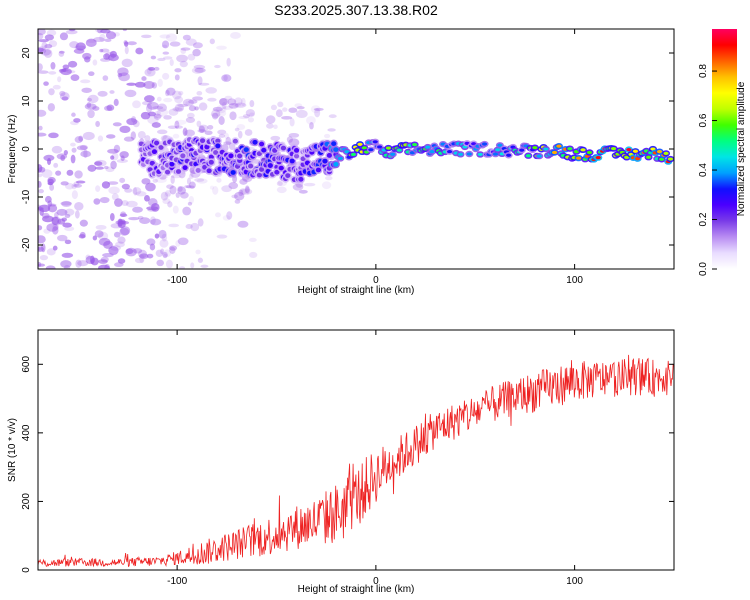  What do you see at coordinates (356, 290) in the screenshot?
I see `spectrogram-xlabel: Height of straight line (km)` at bounding box center [356, 290].